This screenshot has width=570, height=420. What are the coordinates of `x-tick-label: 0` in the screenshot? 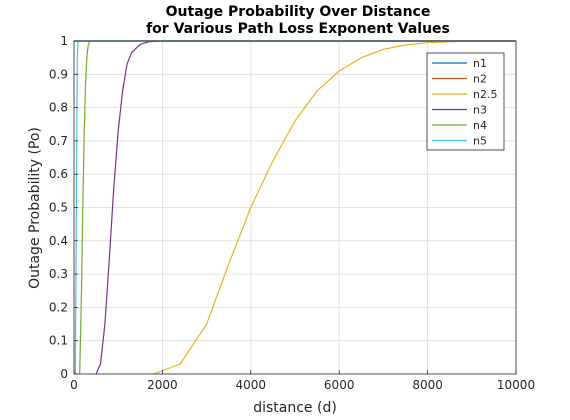 It's located at (74, 385).